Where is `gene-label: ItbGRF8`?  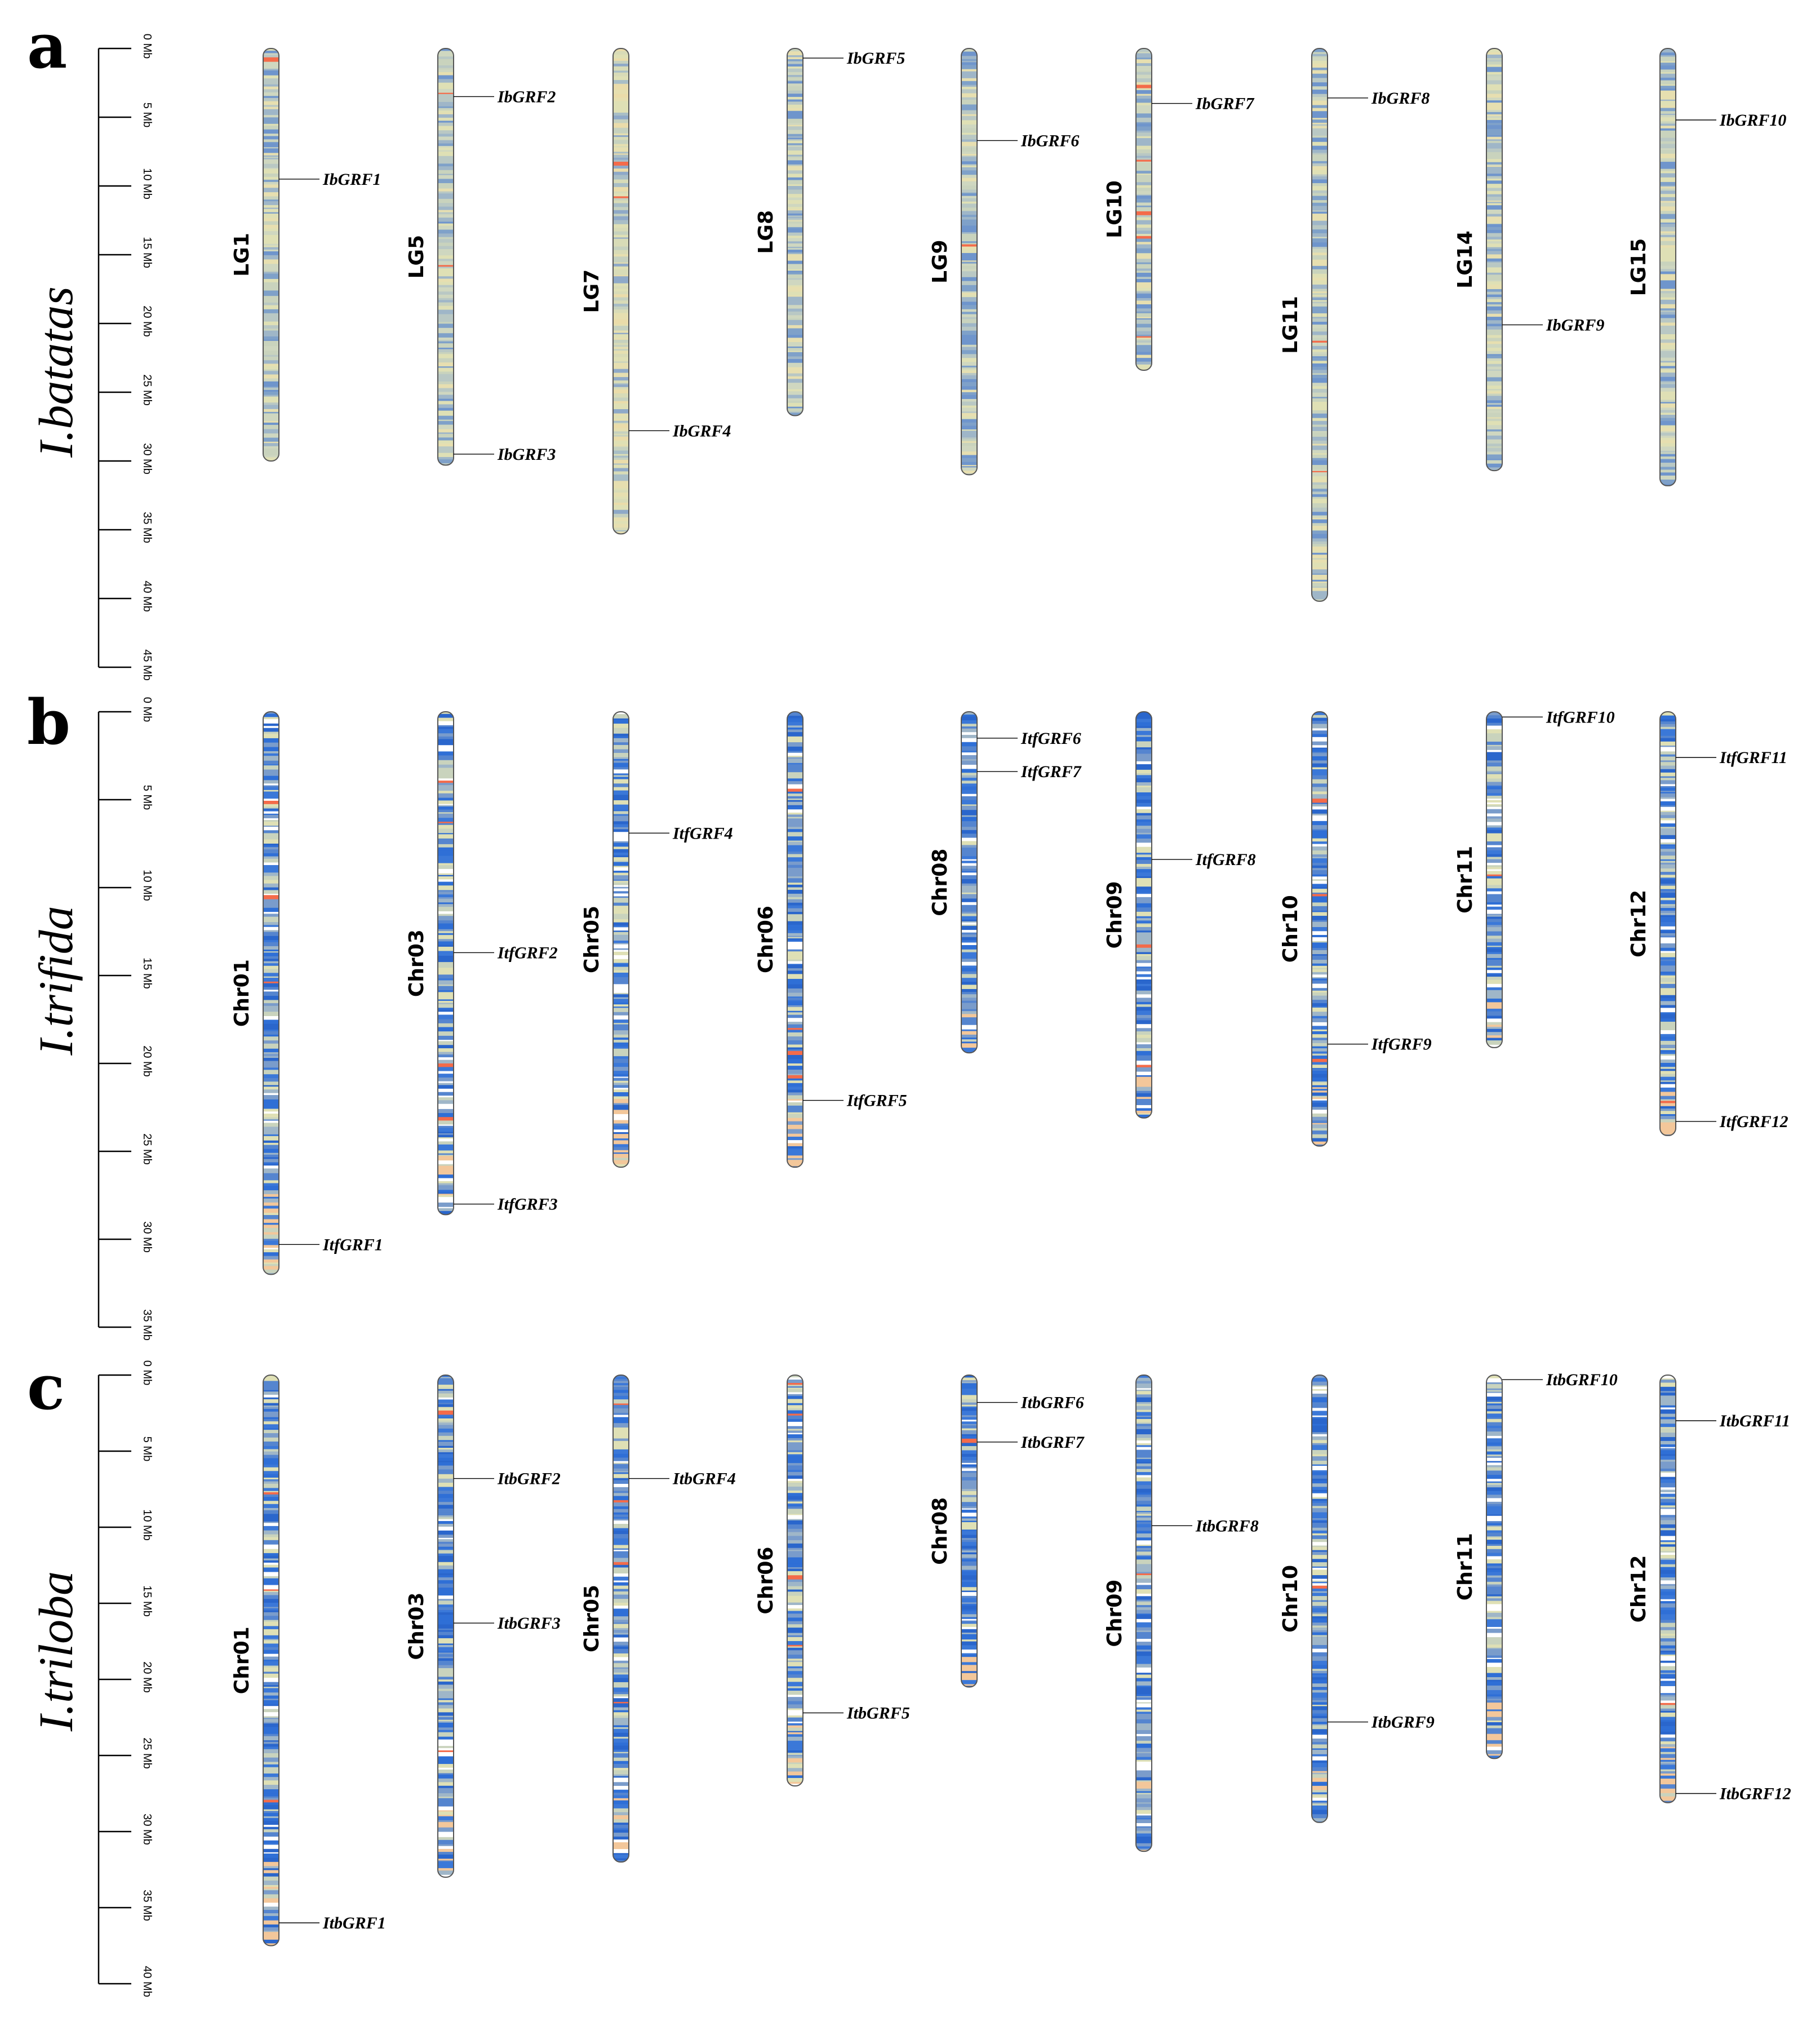
gene-label: ItbGRF8 is located at coordinates (1227, 1526).